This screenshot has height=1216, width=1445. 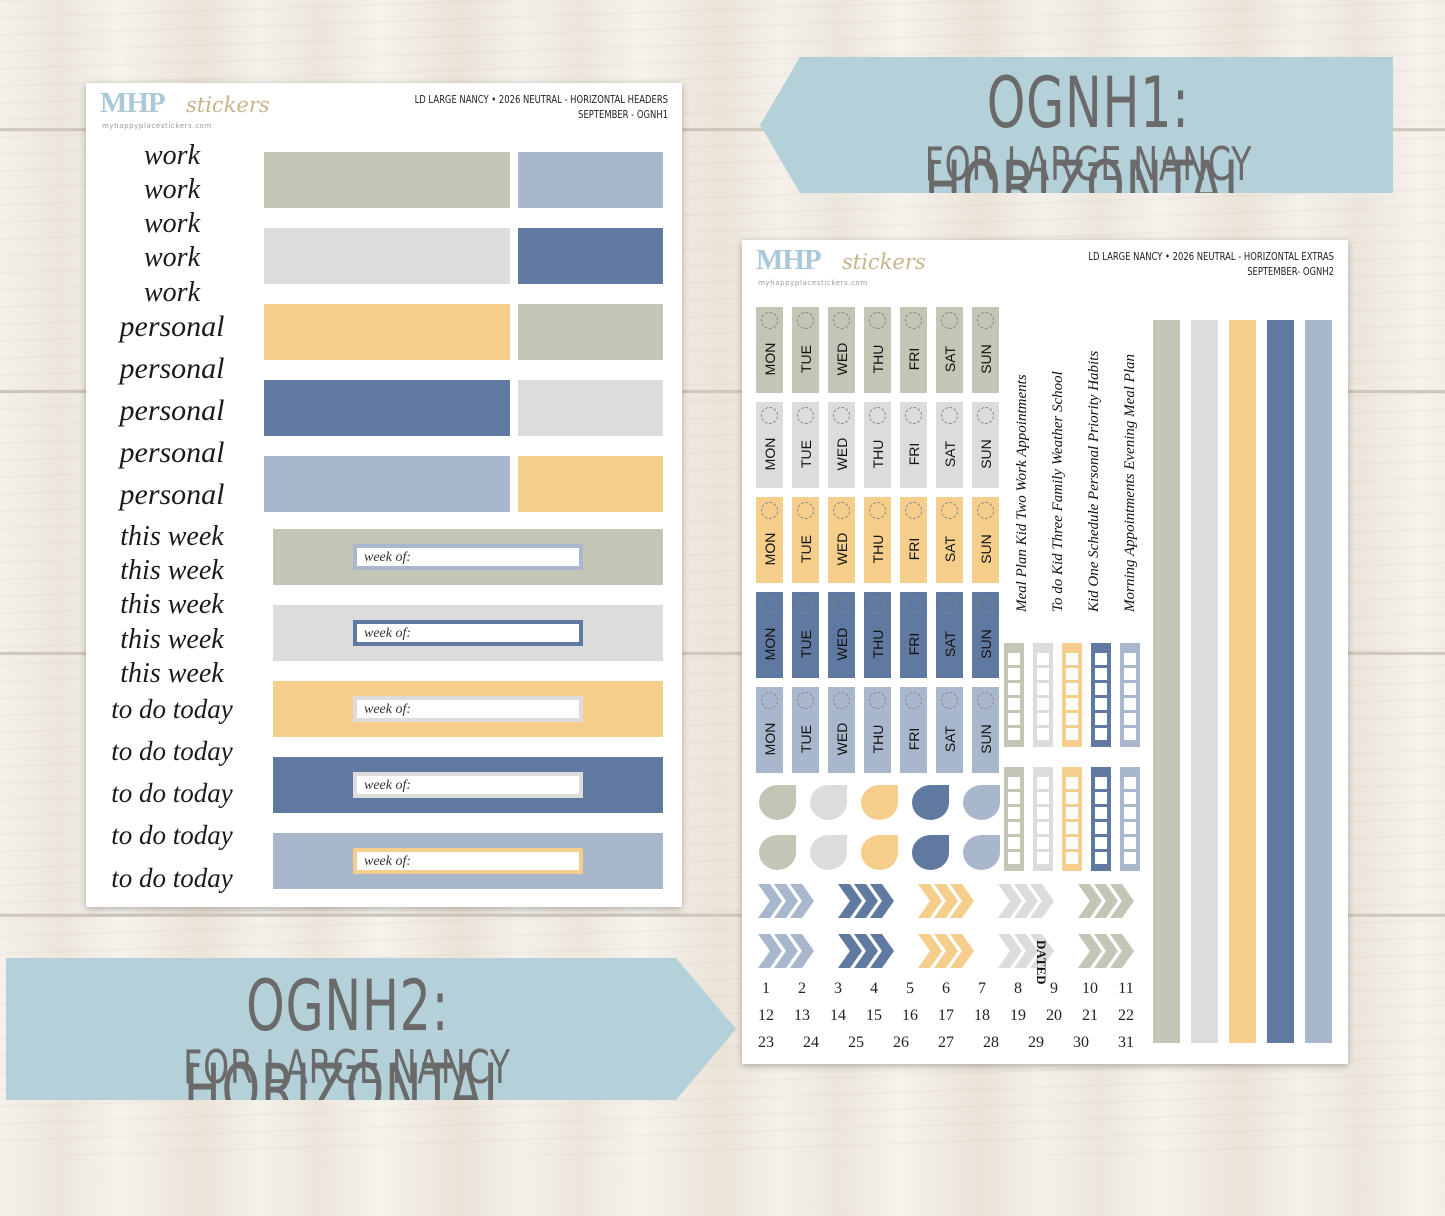 What do you see at coordinates (901, 1042) in the screenshot?
I see `date-number: 26` at bounding box center [901, 1042].